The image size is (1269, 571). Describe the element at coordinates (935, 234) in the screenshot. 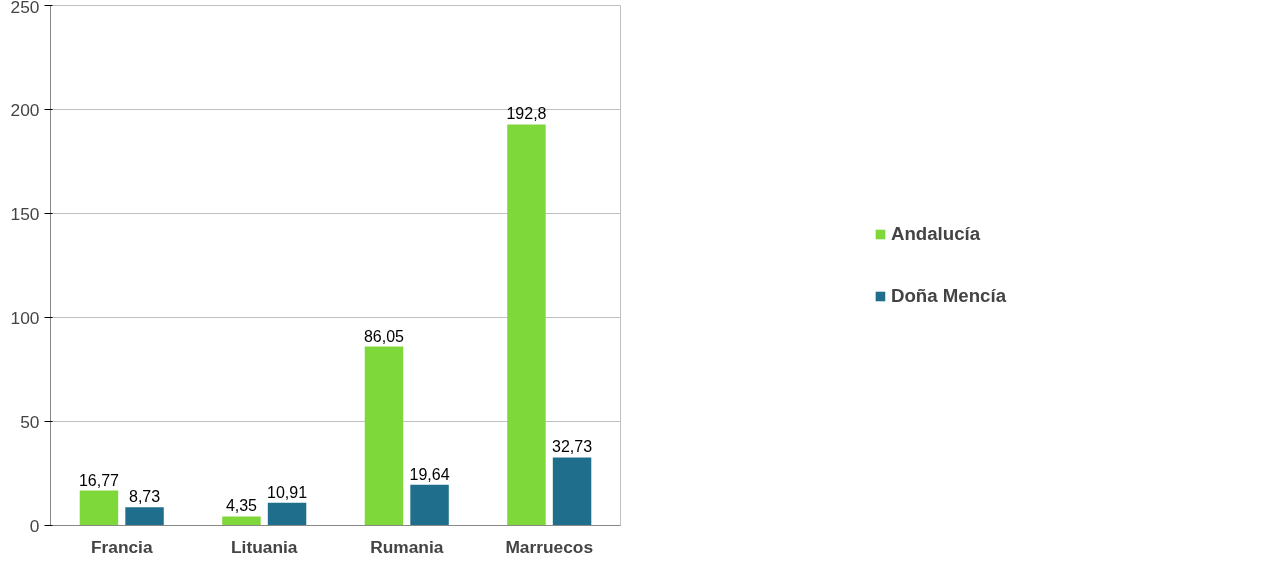

I see `legend-label: Andalucía` at that location.